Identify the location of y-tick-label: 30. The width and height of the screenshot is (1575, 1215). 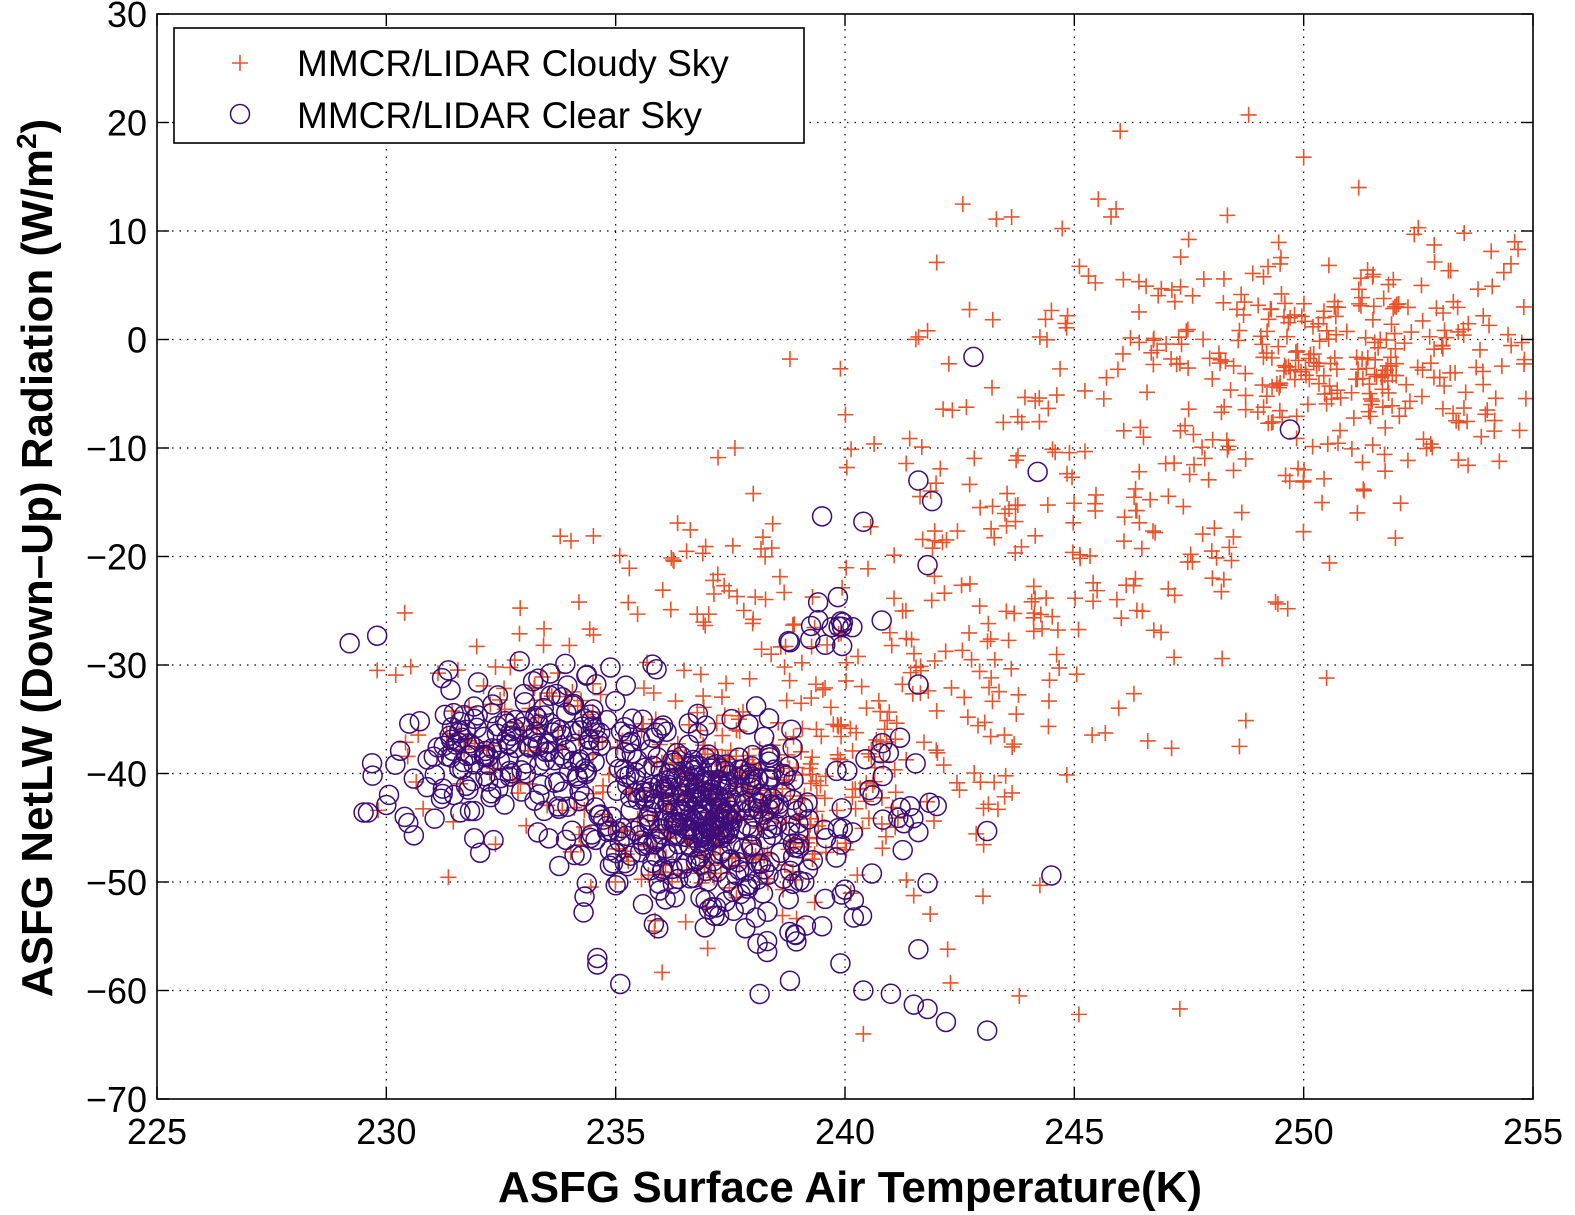
(127, 17).